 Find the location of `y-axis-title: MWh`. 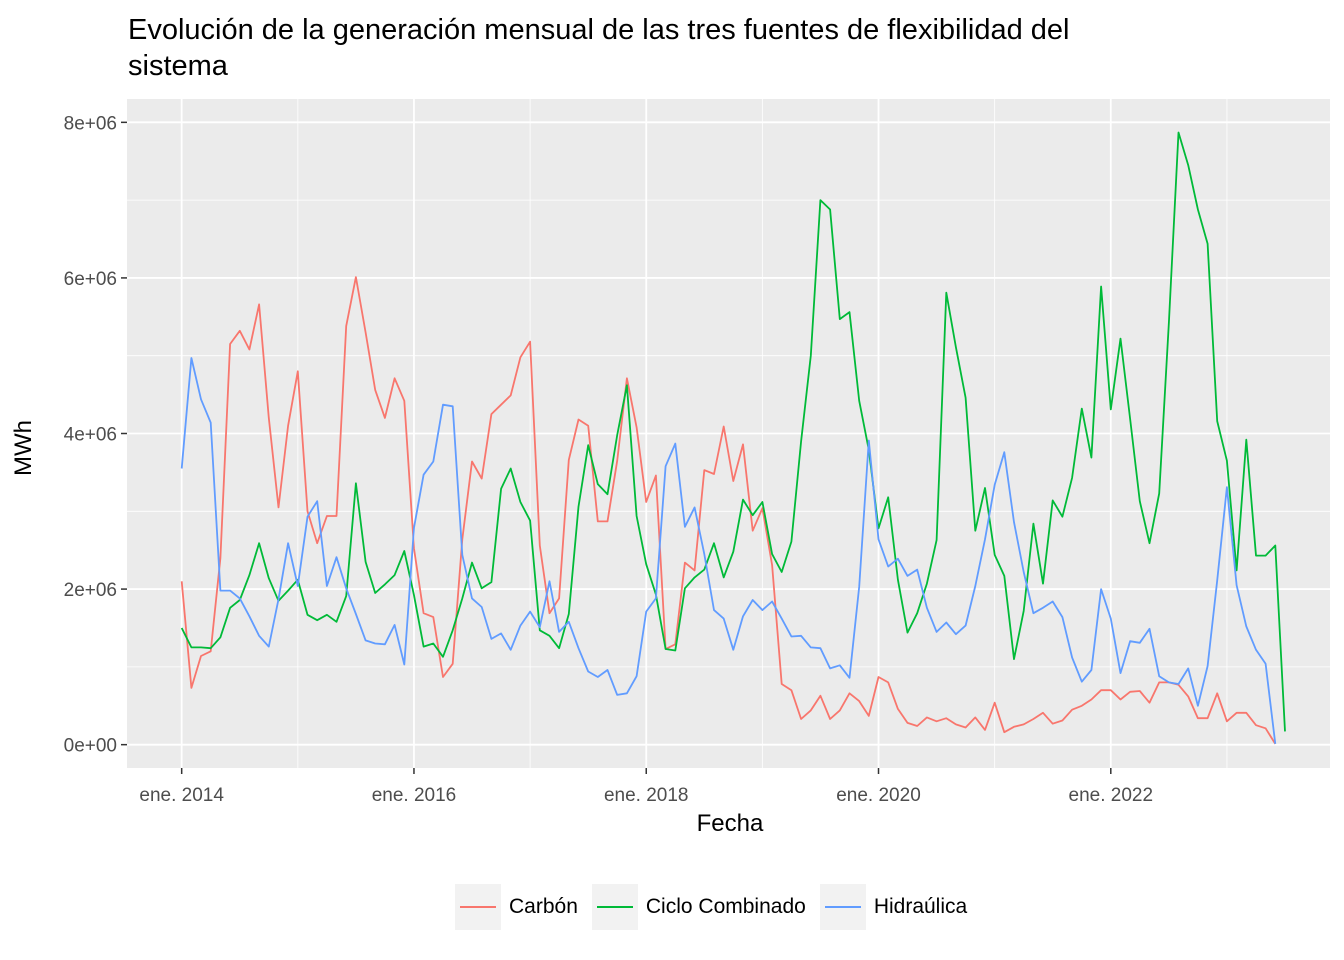

y-axis-title: MWh is located at coordinates (23, 448).